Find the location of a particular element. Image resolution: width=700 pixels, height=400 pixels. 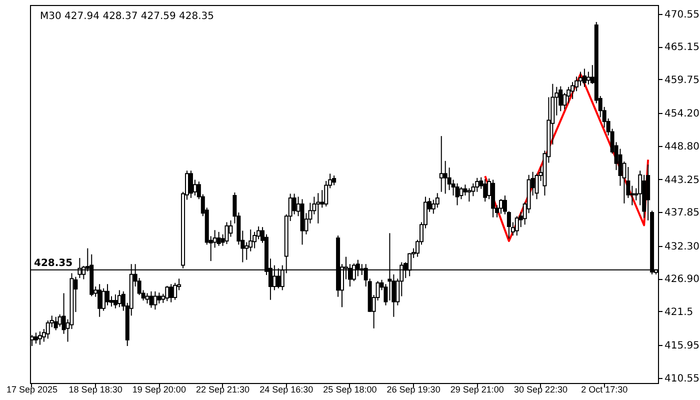

x-tick-label: 30 Sep 22:30 is located at coordinates (541, 389).